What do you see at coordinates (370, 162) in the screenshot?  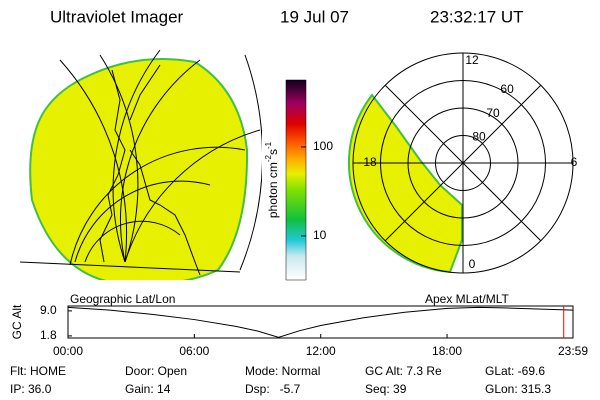 I see `mlt-label: 18` at bounding box center [370, 162].